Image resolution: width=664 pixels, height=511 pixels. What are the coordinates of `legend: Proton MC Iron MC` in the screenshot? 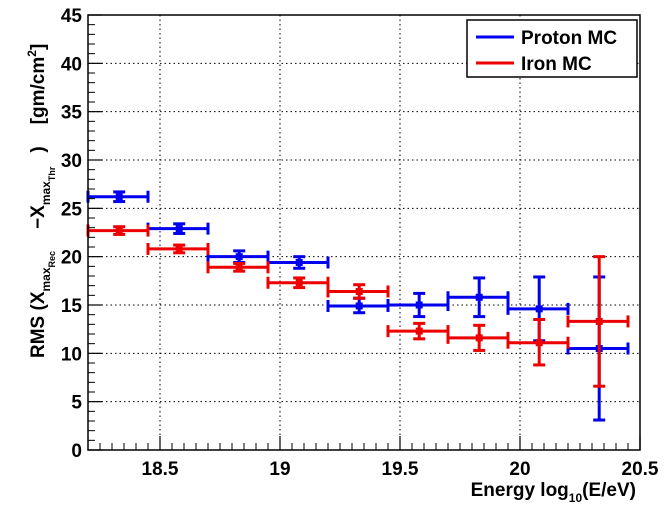 It's located at (552, 48).